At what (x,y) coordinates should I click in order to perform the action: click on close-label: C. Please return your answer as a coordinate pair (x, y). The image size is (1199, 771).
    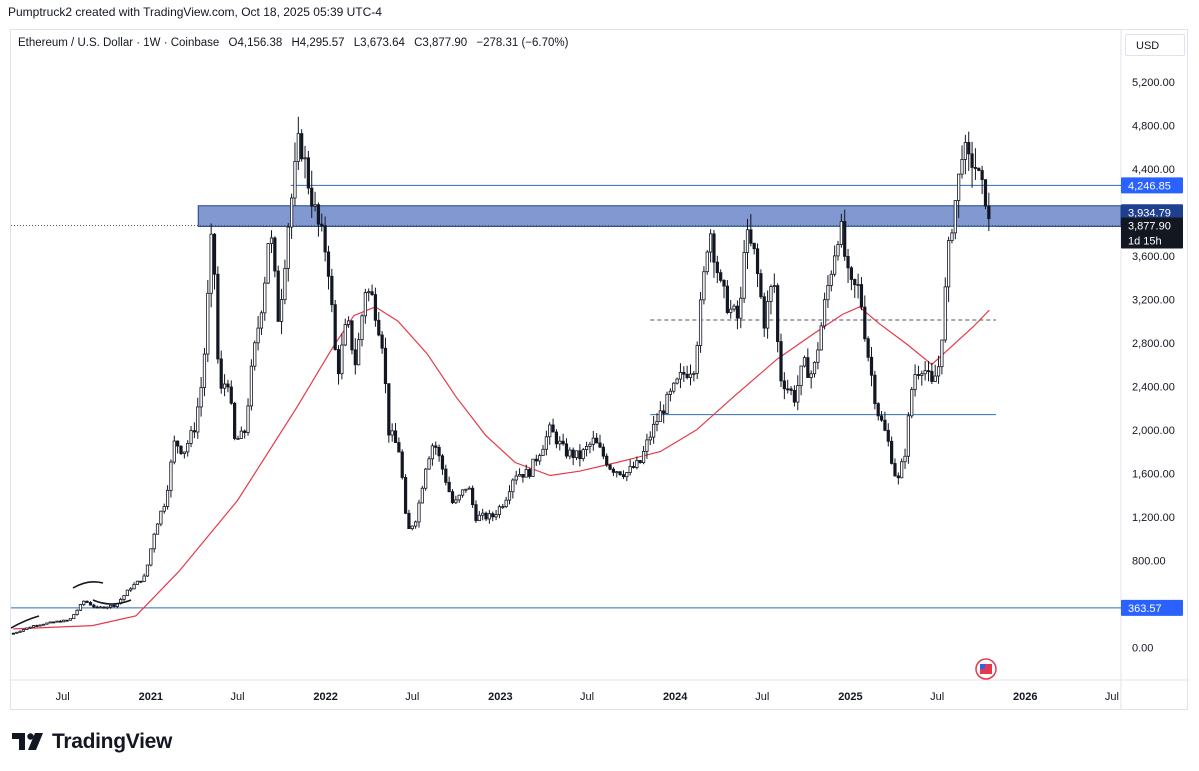
    Looking at the image, I should click on (418, 43).